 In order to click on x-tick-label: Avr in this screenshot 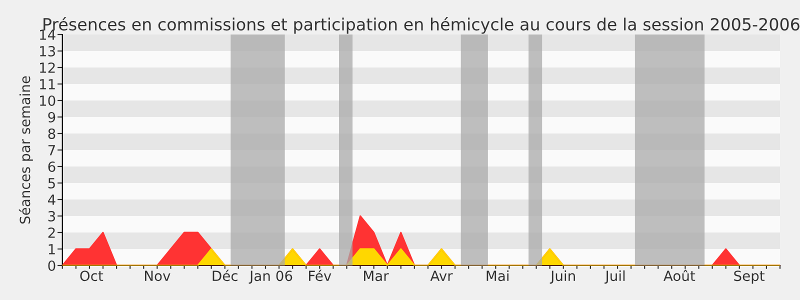, I will do `click(441, 275)`.